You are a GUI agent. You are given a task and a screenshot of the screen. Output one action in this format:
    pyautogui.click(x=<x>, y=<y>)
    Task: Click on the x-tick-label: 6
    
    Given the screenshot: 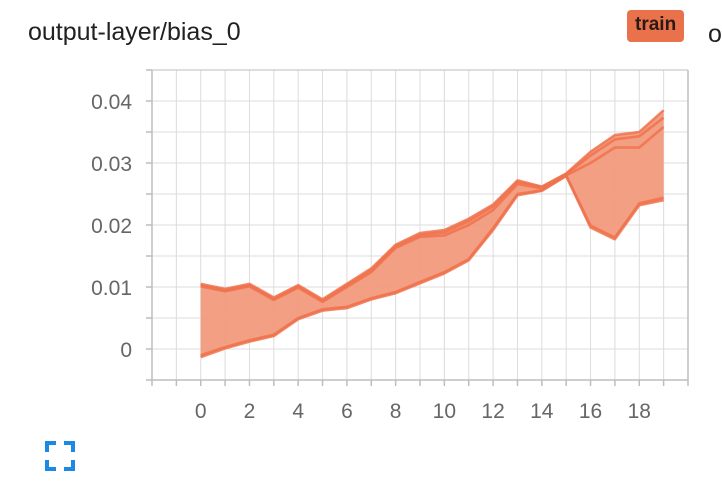 What is the action you would take?
    pyautogui.click(x=347, y=411)
    